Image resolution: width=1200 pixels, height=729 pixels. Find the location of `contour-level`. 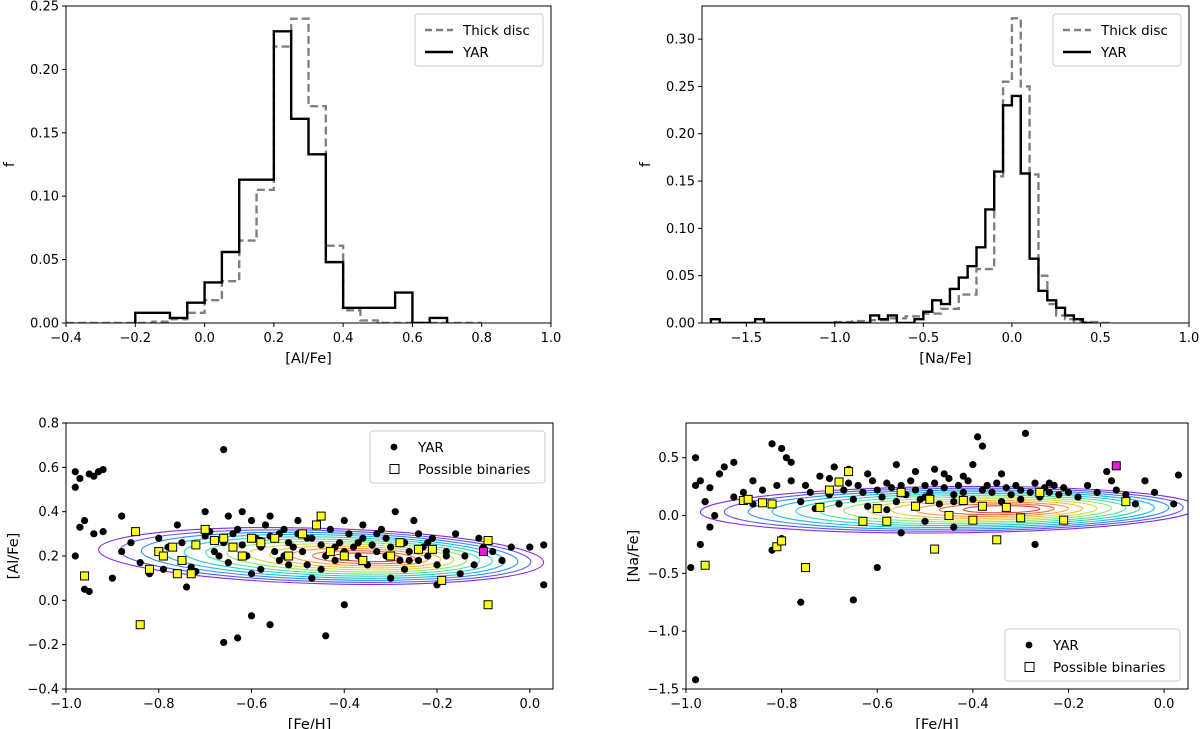

contour-level is located at coordinates (996, 509).